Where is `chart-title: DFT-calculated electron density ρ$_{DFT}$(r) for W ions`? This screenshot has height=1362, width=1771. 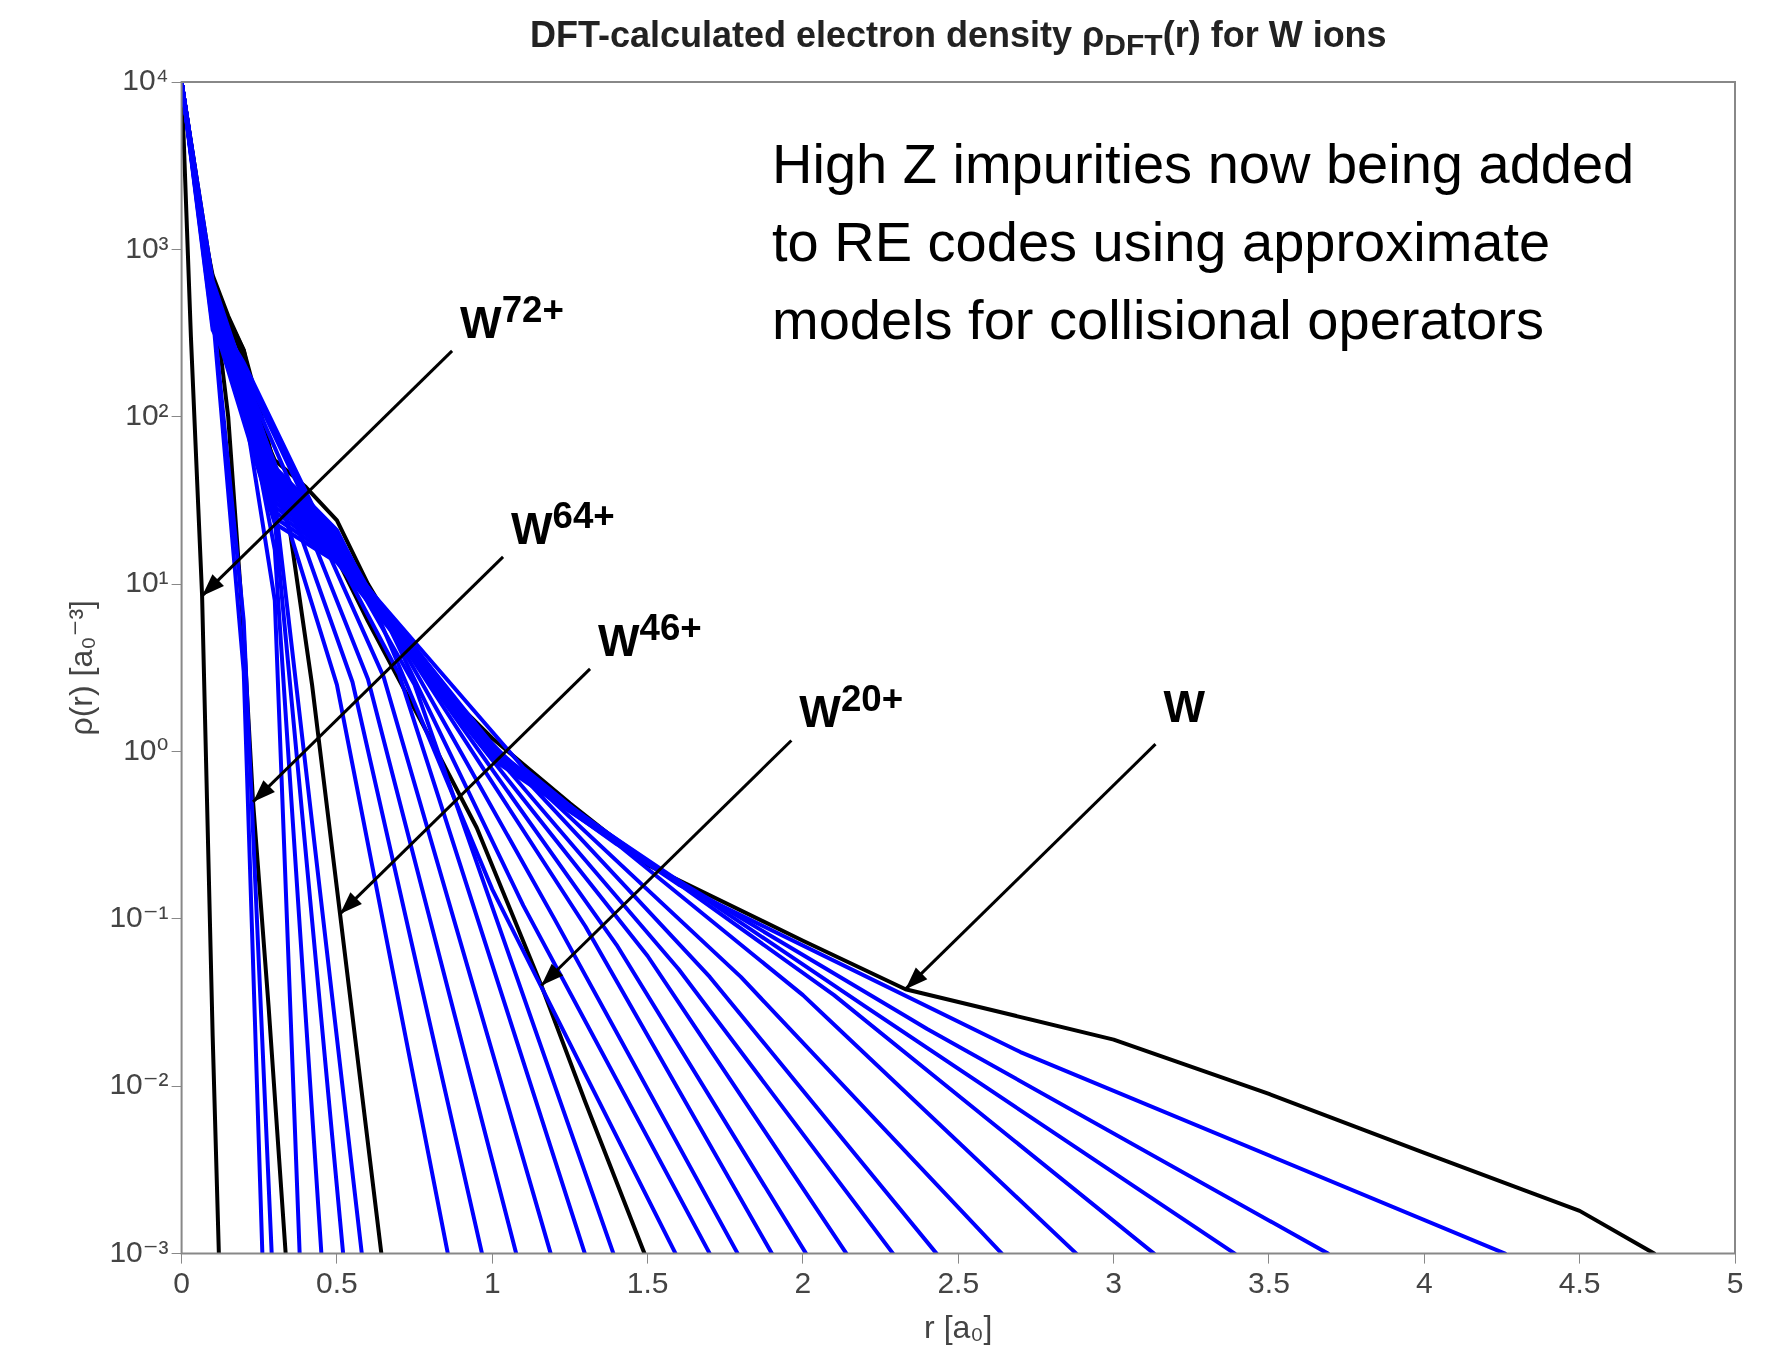 chart-title: DFT-calculated electron density ρ$_{DFT}$(r) for W ions is located at coordinates (958, 38).